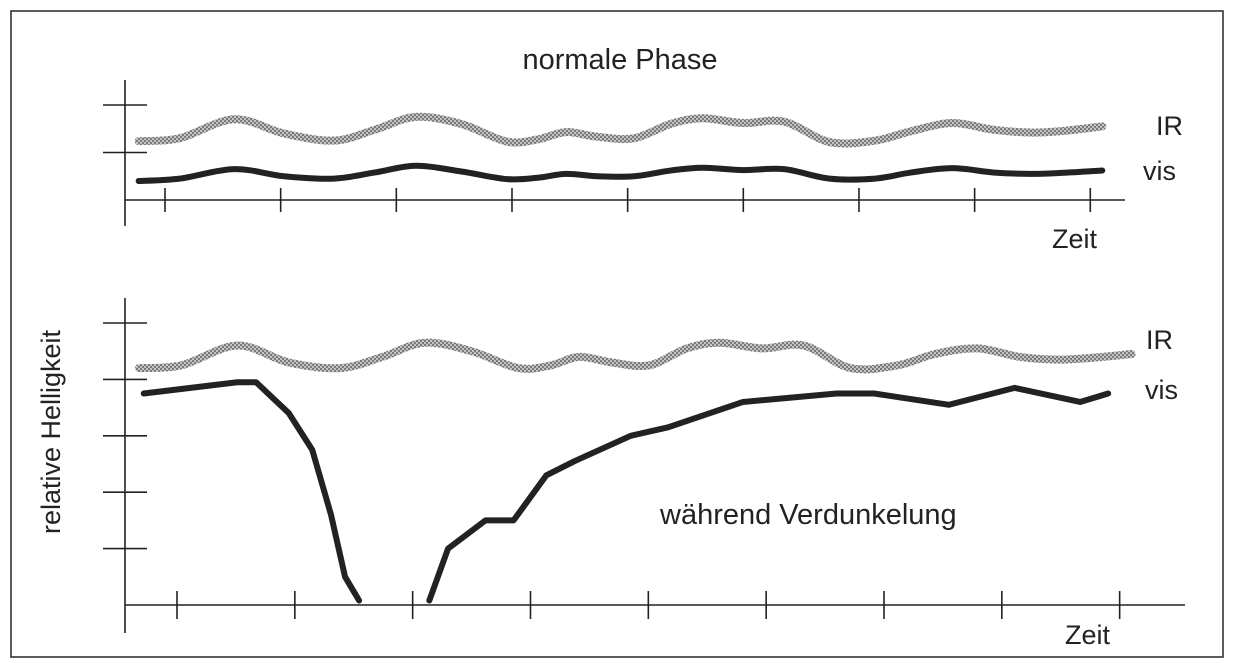 The height and width of the screenshot is (663, 1234). What do you see at coordinates (1169, 126) in the screenshot?
I see `series-label-ir-top: IR` at bounding box center [1169, 126].